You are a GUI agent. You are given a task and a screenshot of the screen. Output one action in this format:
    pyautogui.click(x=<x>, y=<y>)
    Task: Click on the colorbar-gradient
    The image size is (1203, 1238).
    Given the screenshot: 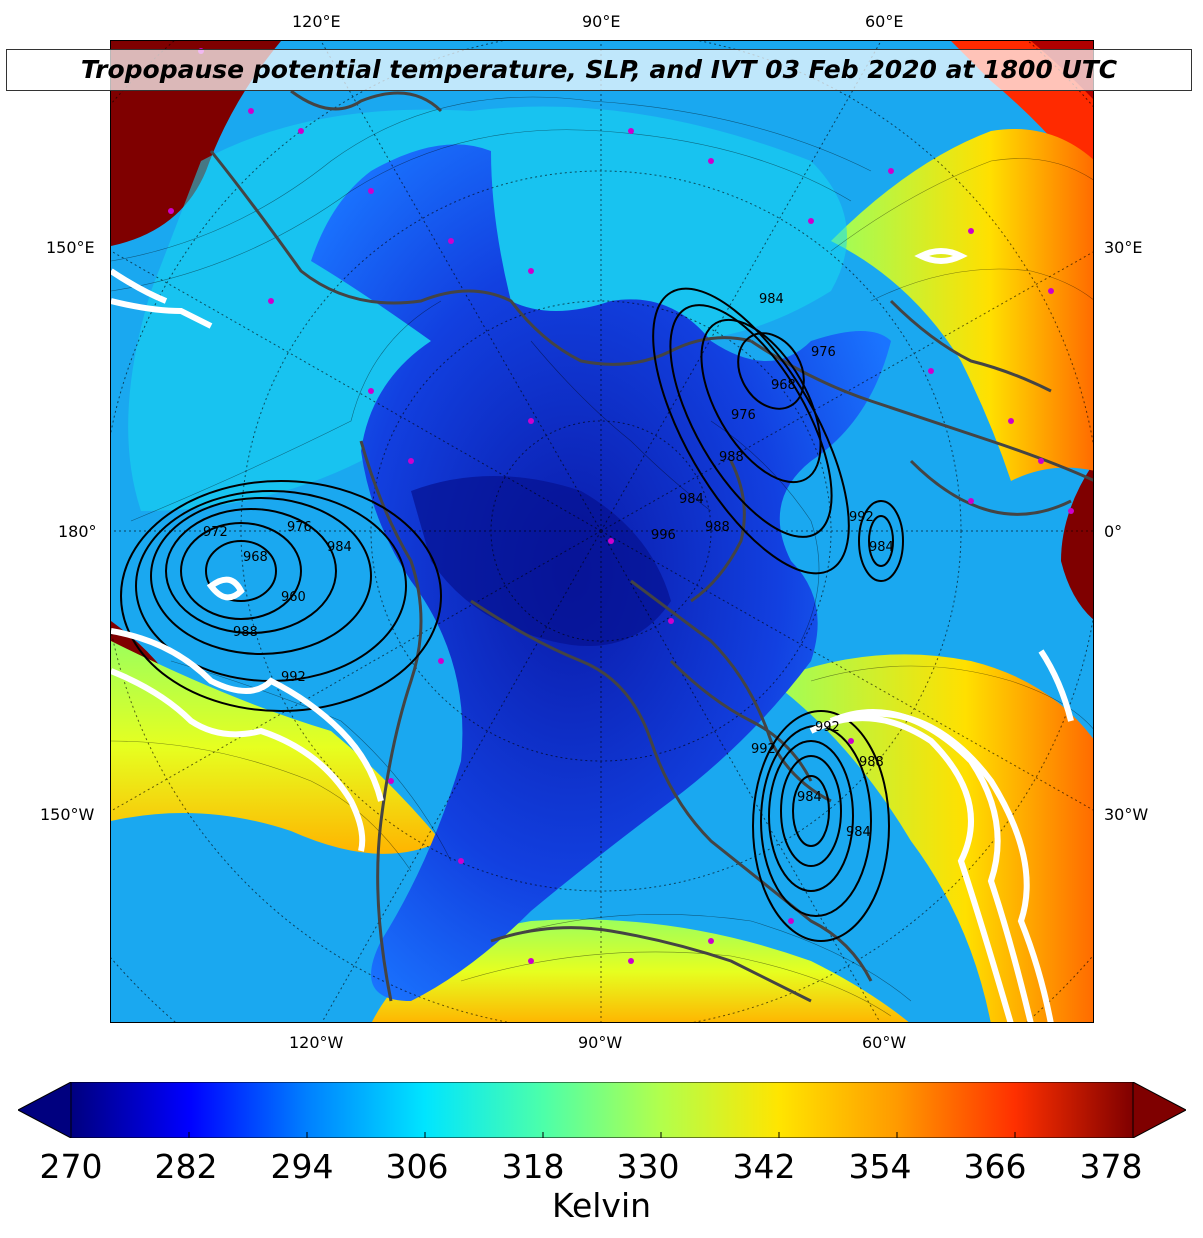 What is the action you would take?
    pyautogui.click(x=602, y=1110)
    